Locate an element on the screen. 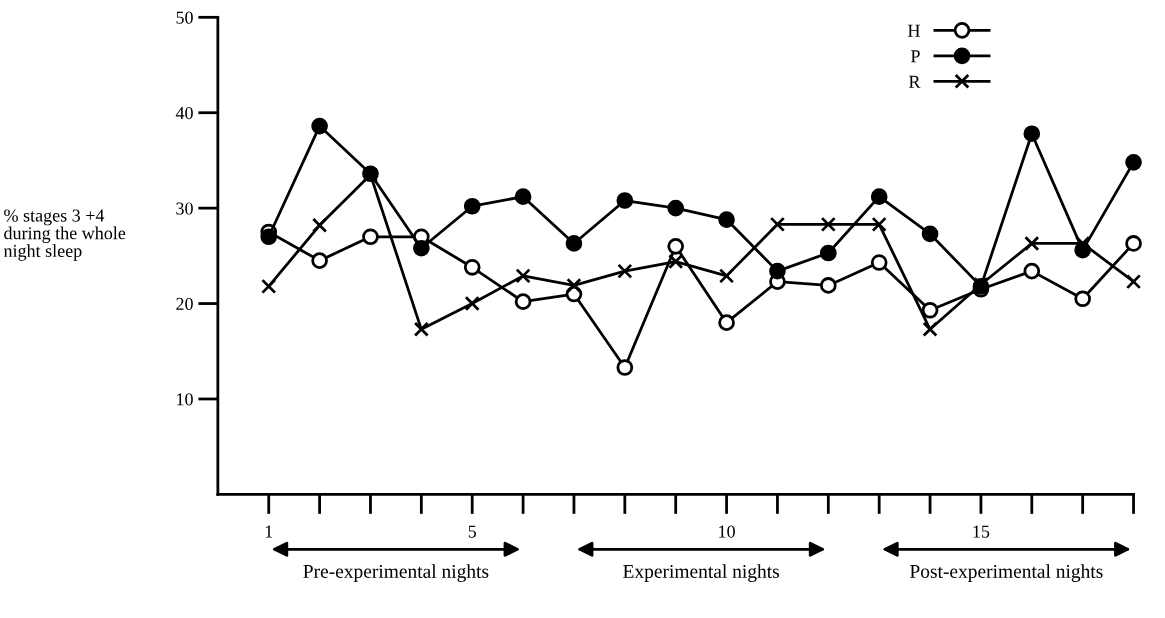 Image resolution: width=1165 pixels, height=618 pixels. y-tick-label: 50 is located at coordinates (184, 17).